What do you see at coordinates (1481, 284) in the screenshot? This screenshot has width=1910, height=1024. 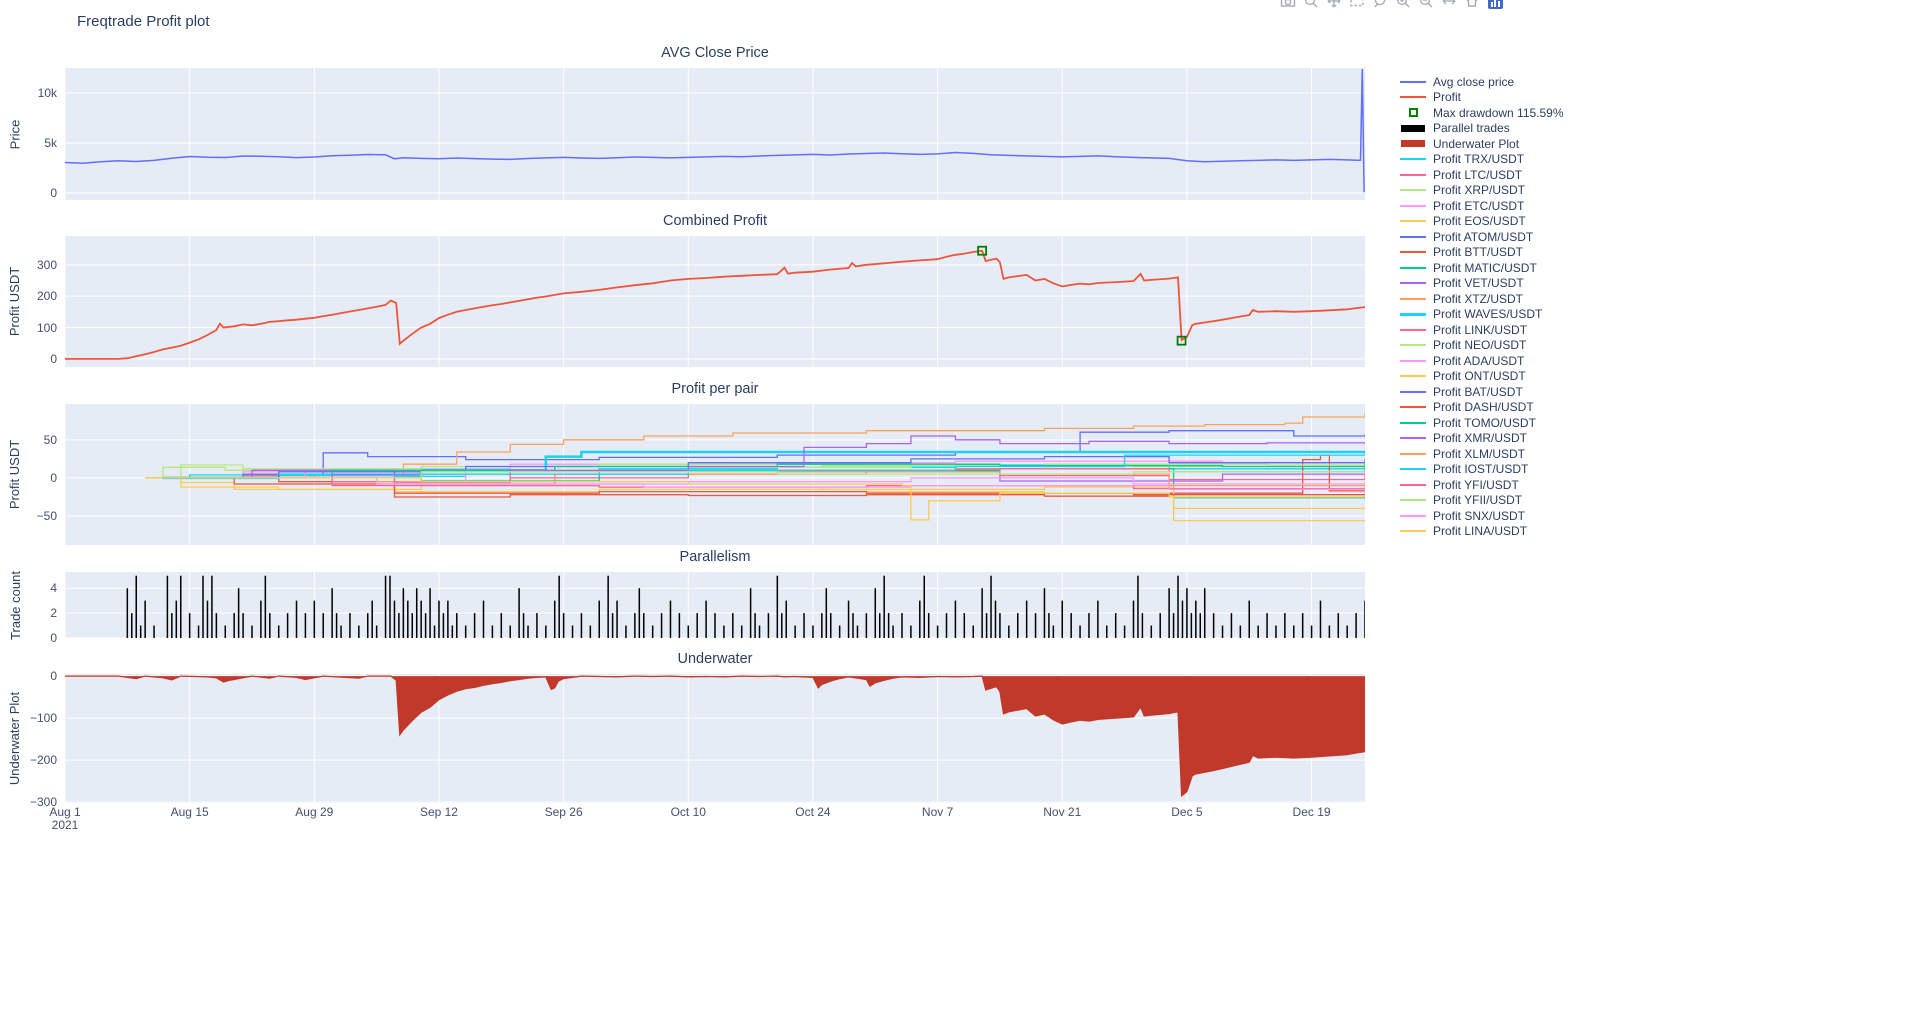 I see `legend-item-profit-vet-usdt: Profit VET/USDT` at bounding box center [1481, 284].